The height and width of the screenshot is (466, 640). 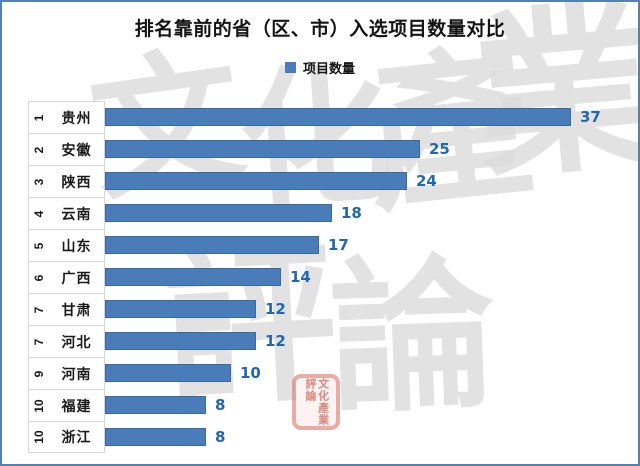 What do you see at coordinates (290, 67) in the screenshot?
I see `legend-swatch-icon` at bounding box center [290, 67].